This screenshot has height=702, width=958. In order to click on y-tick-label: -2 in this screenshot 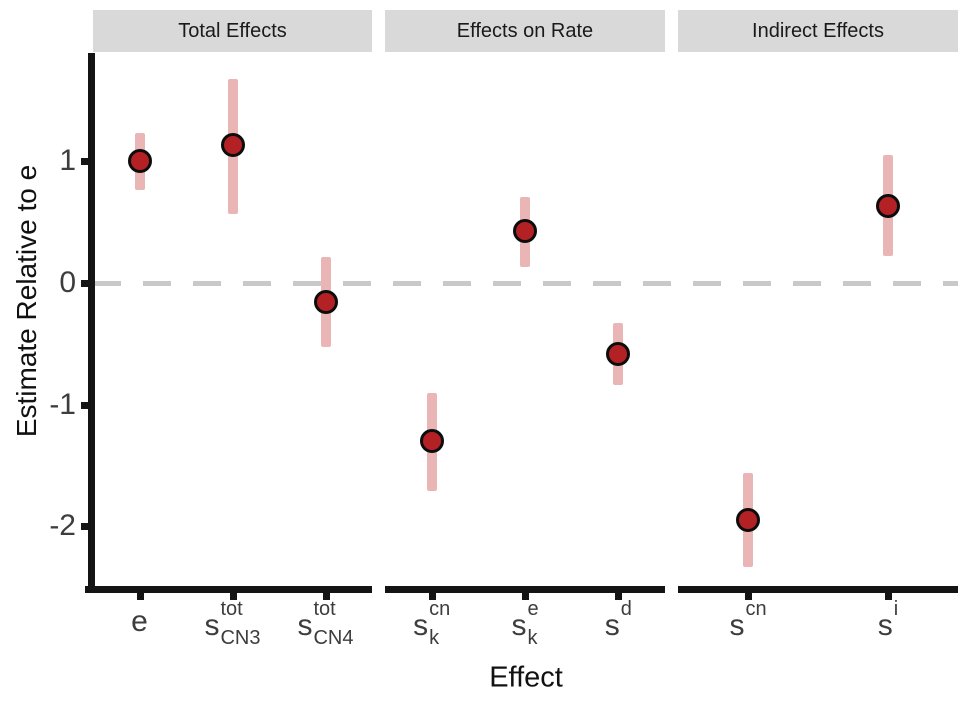, I will do `click(62, 526)`.